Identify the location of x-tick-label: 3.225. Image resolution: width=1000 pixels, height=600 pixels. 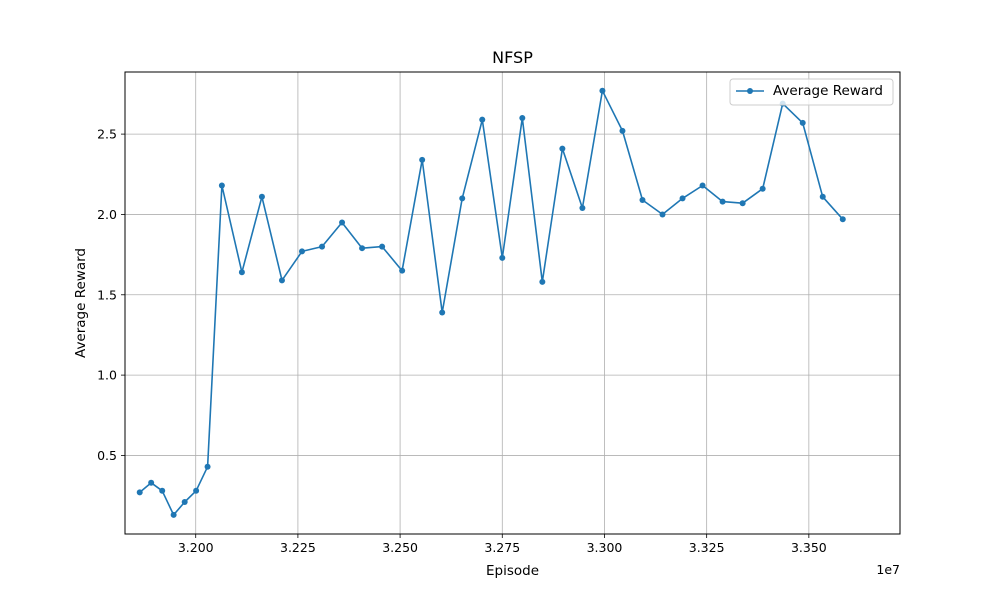
(298, 547).